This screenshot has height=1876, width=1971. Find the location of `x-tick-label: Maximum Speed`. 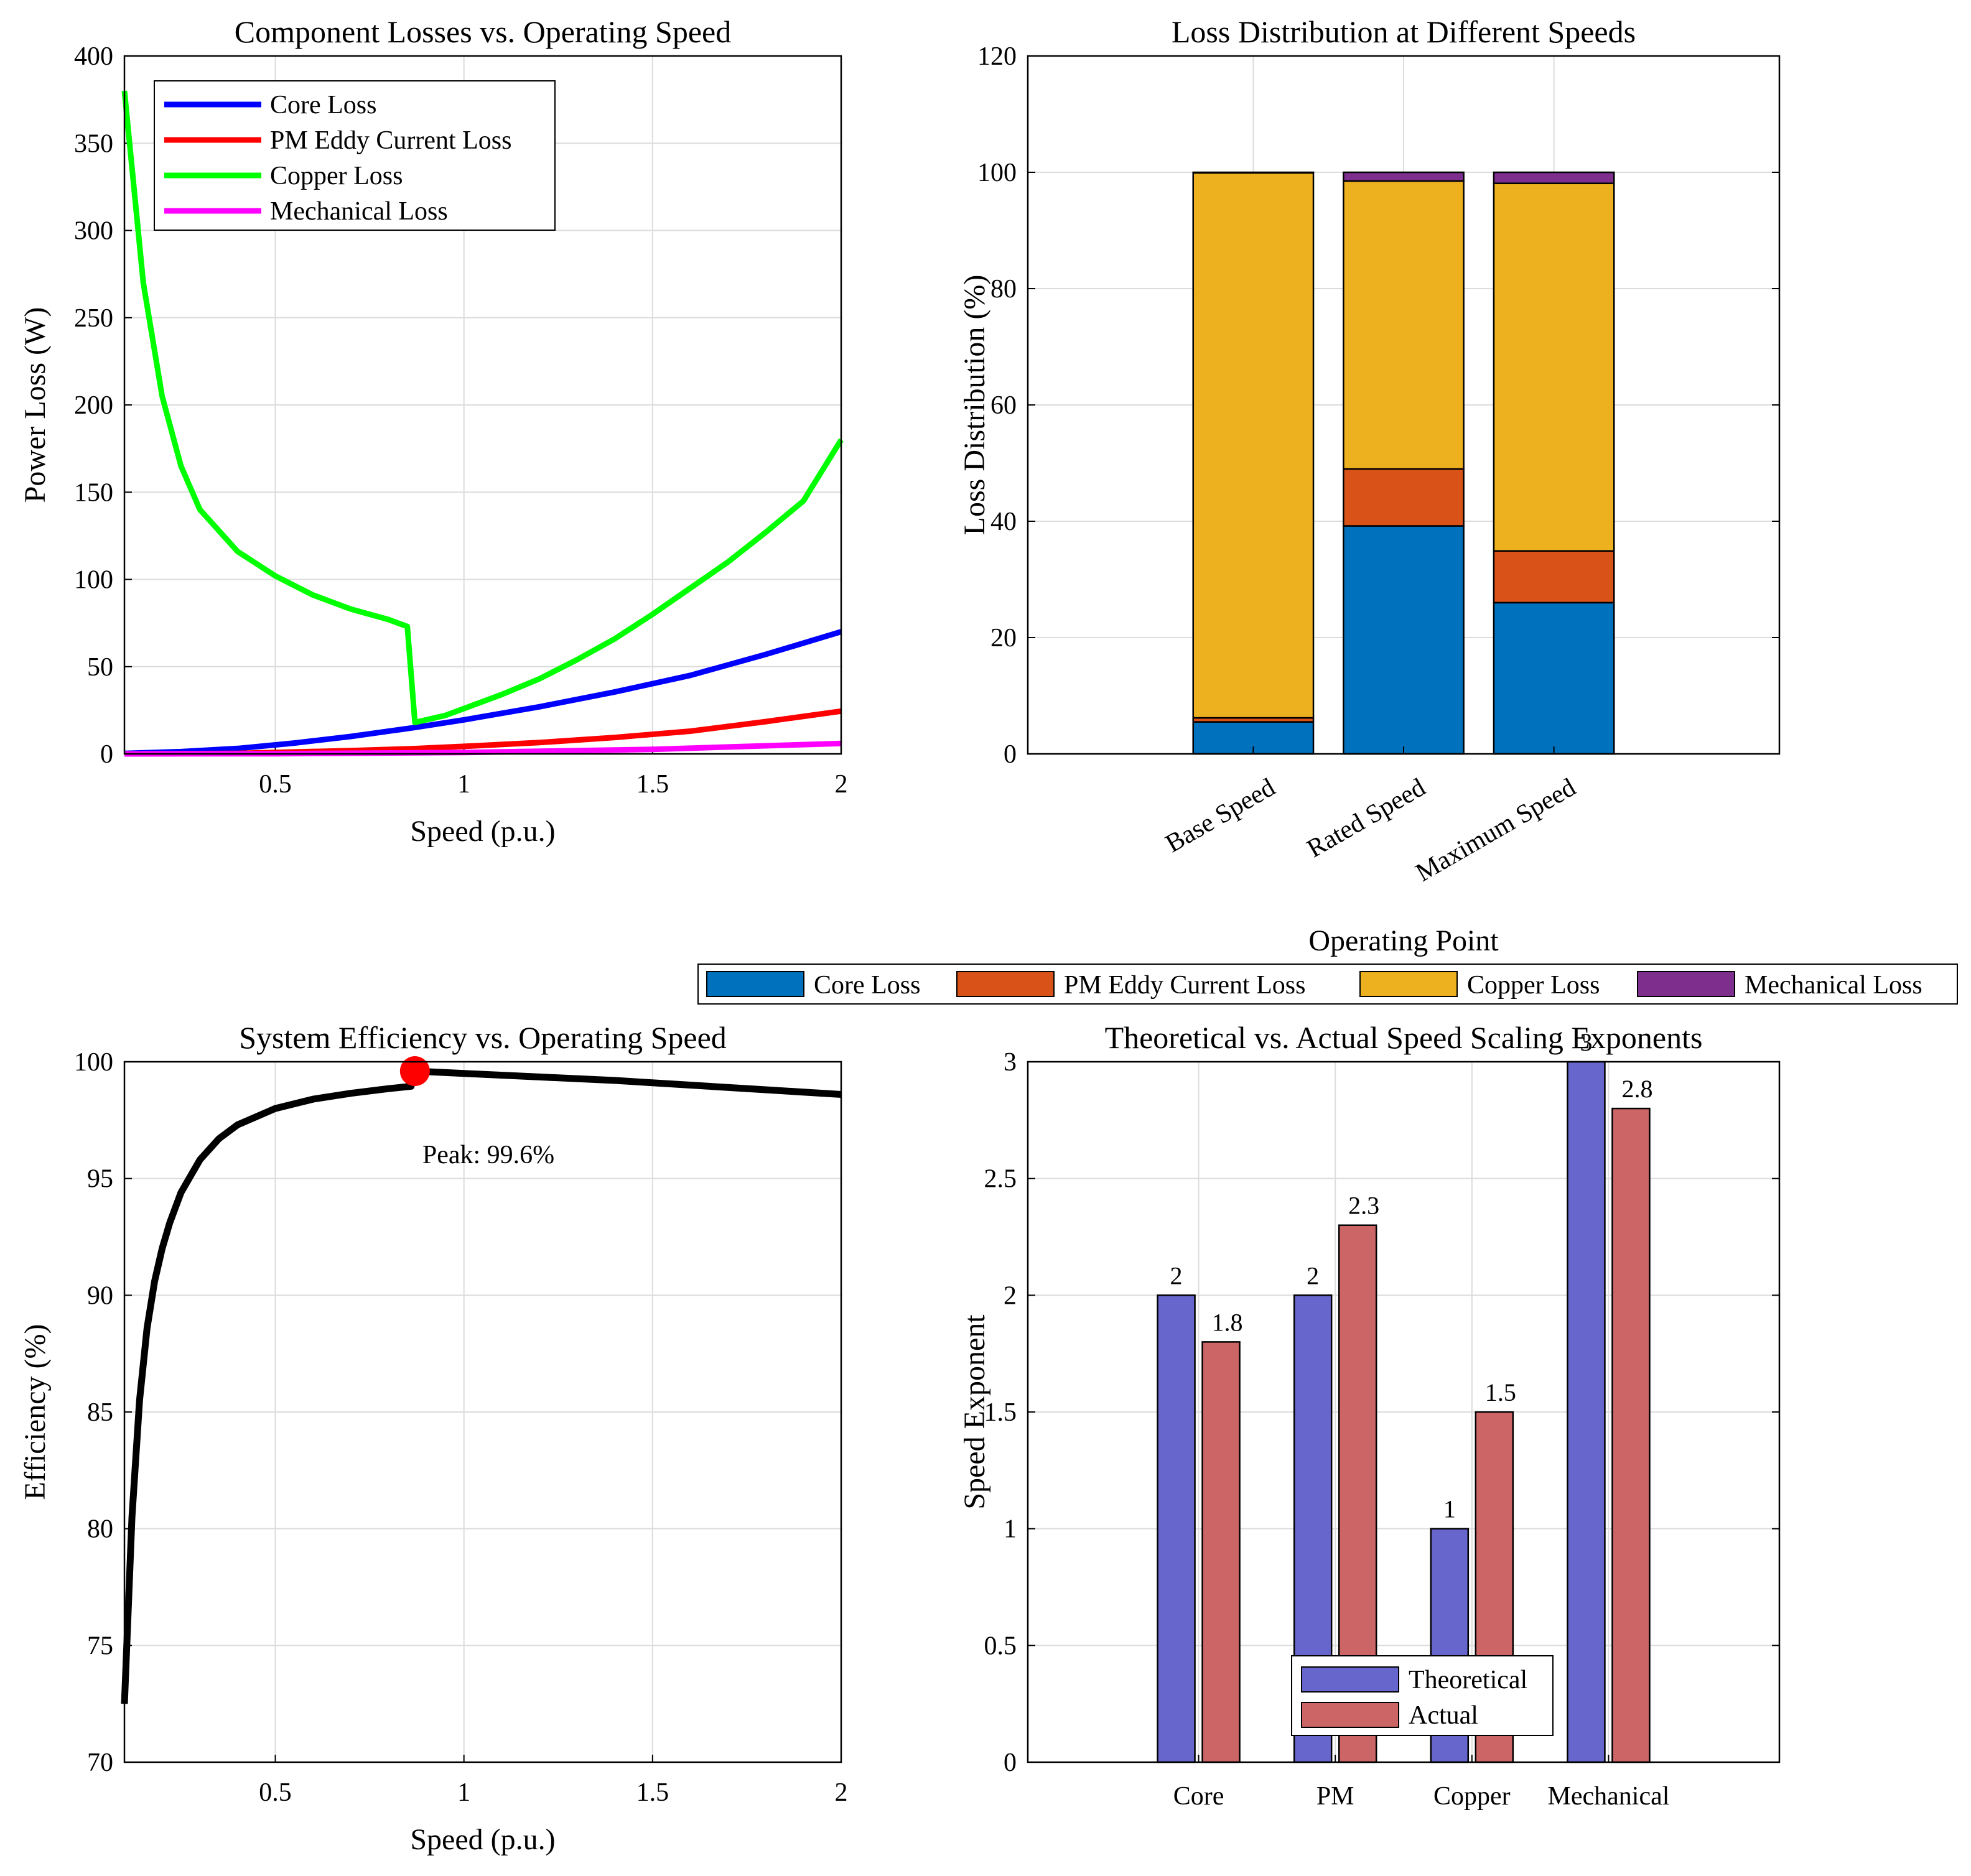

x-tick-label: Maximum Speed is located at coordinates (1496, 831).